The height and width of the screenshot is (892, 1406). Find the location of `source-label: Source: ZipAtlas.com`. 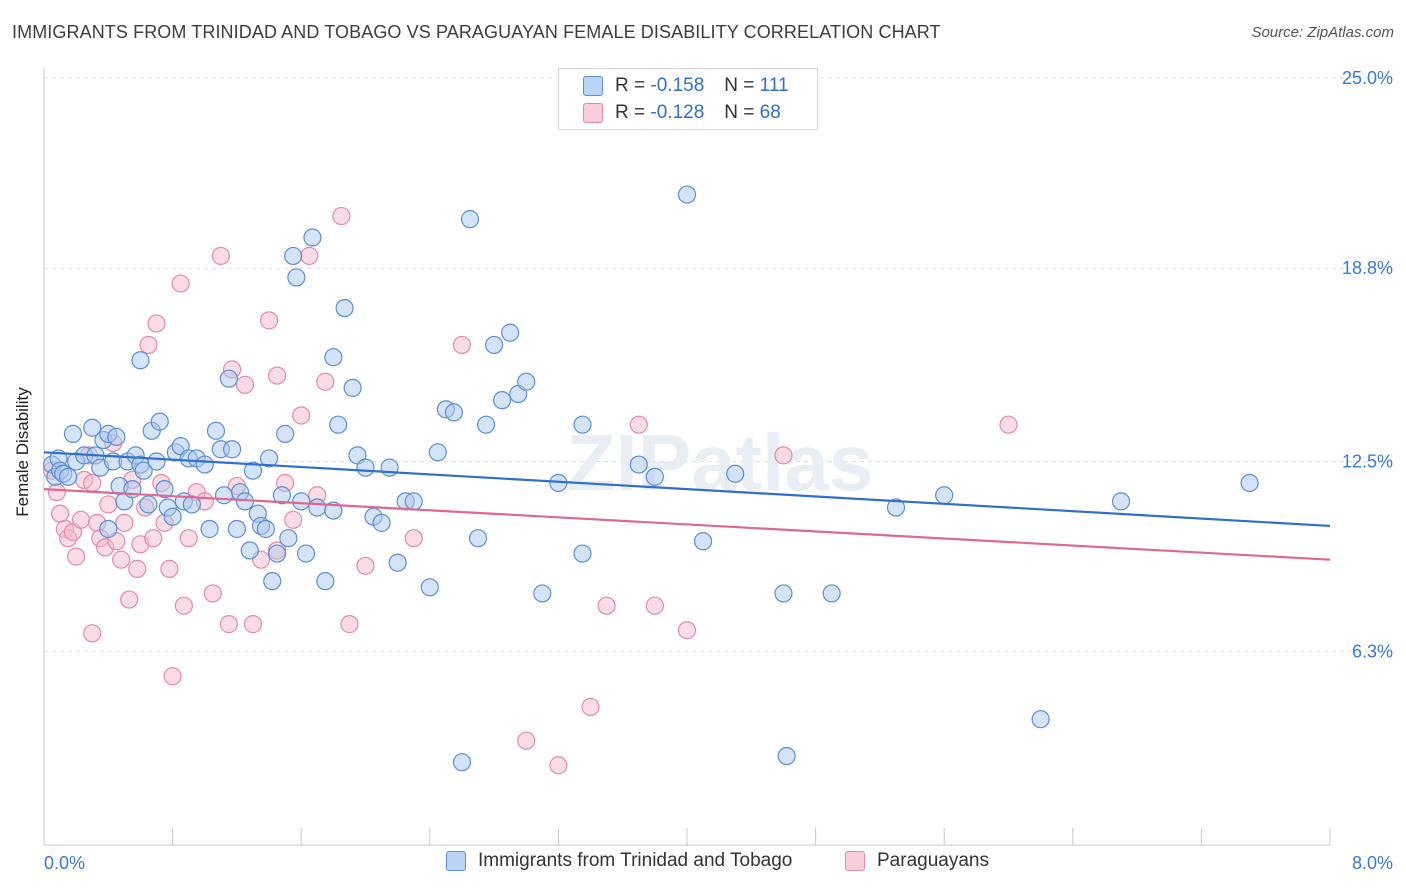

source-label: Source: ZipAtlas.com is located at coordinates (1322, 32).